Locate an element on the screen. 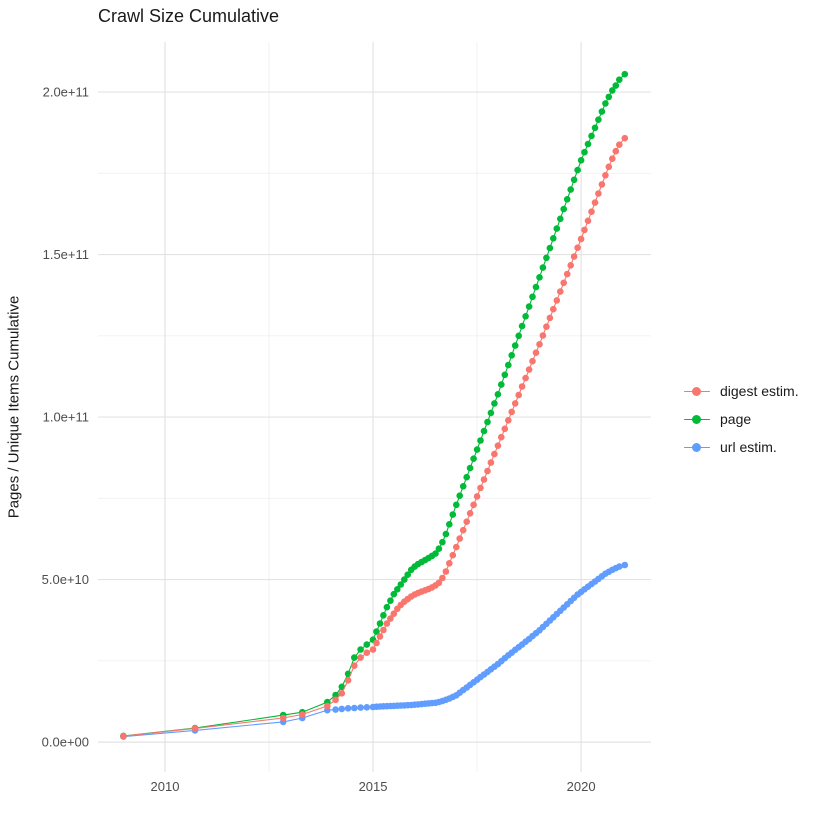 The image size is (826, 827). y-tick-label: 1.5e+11 is located at coordinates (66, 254).